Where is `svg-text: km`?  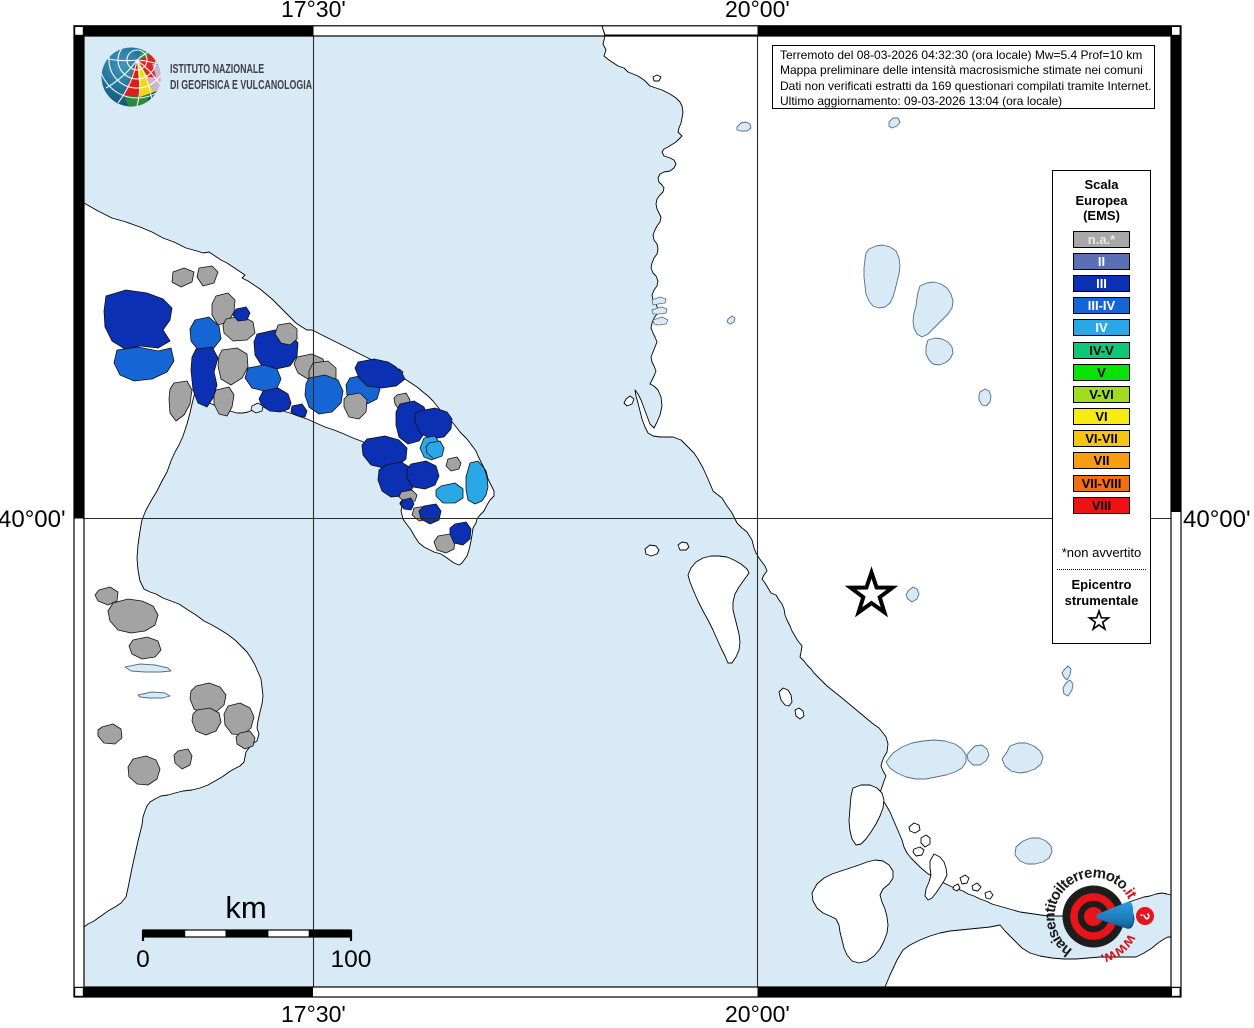 svg-text: km is located at coordinates (245, 907).